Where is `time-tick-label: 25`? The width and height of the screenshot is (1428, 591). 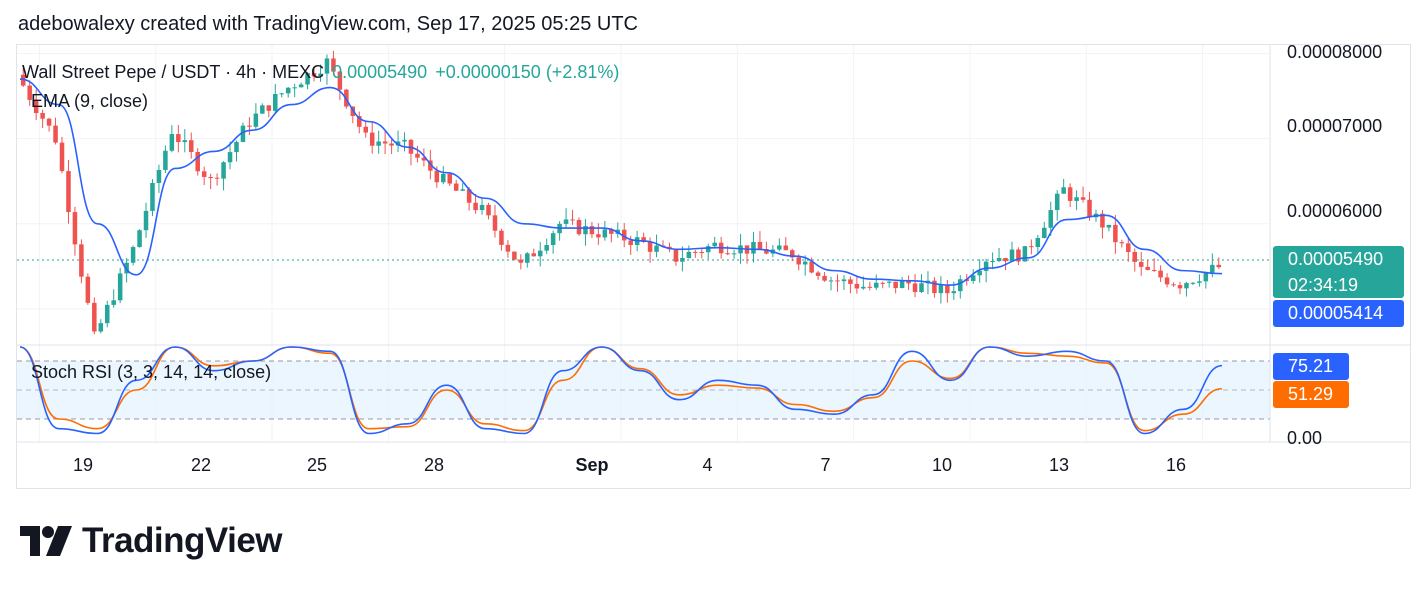
time-tick-label: 25 is located at coordinates (317, 465).